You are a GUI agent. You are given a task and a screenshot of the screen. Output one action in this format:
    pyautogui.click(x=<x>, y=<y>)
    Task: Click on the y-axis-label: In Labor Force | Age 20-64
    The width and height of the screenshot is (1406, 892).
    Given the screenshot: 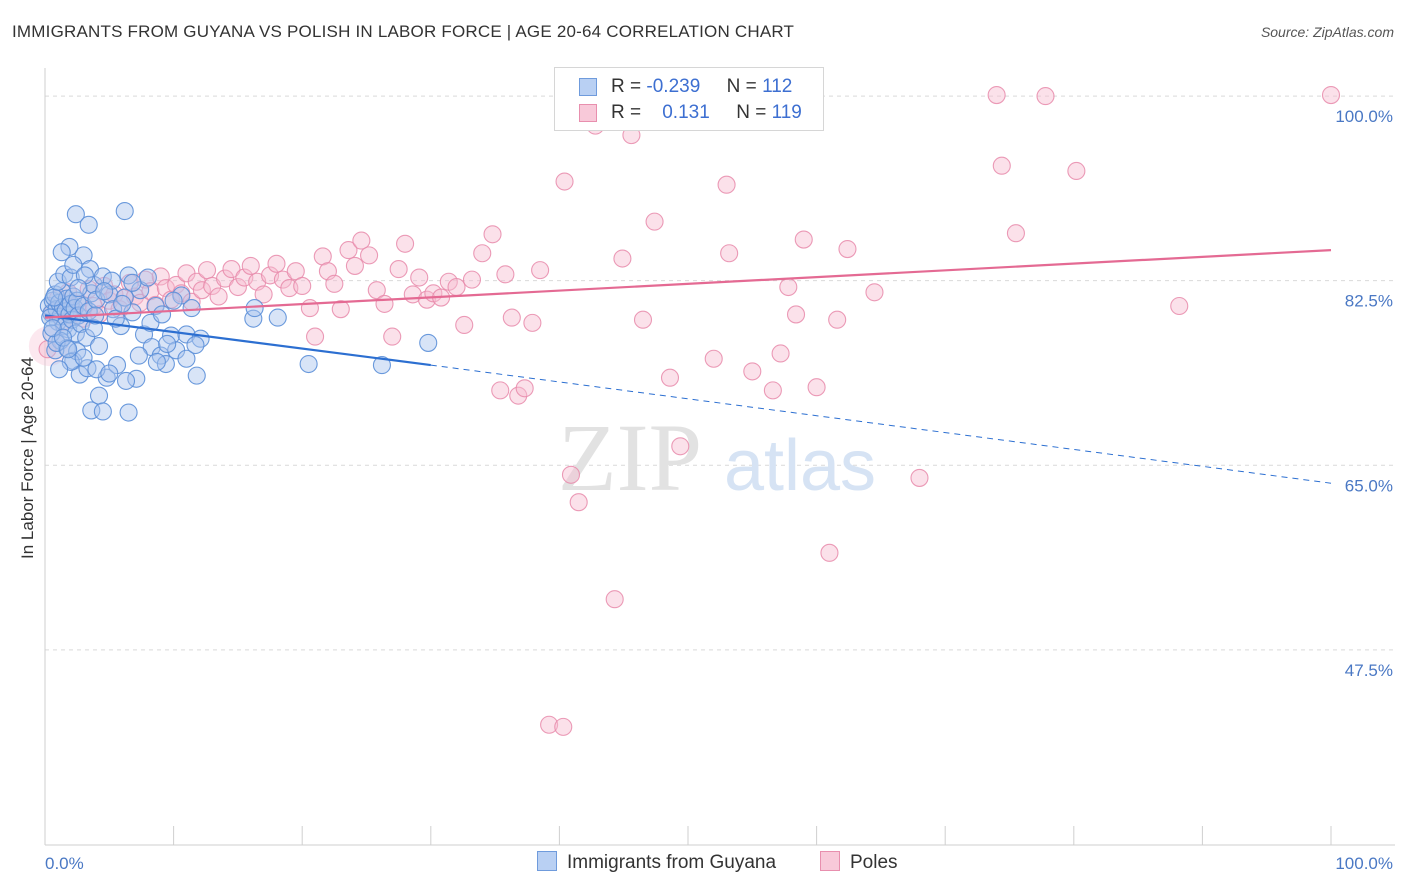 What is the action you would take?
    pyautogui.click(x=27, y=458)
    